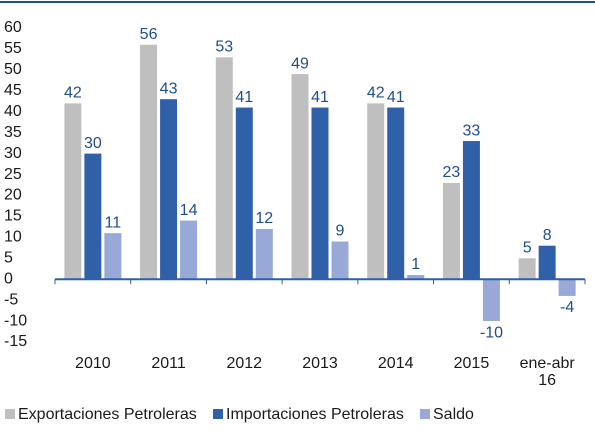 Image resolution: width=595 pixels, height=431 pixels. I want to click on x-tick-label: 2015, so click(472, 363).